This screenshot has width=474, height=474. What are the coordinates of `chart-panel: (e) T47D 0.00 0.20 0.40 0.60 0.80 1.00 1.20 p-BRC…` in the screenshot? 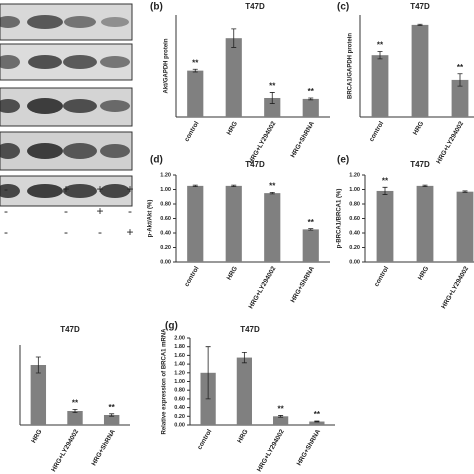 It's located at (405, 232).